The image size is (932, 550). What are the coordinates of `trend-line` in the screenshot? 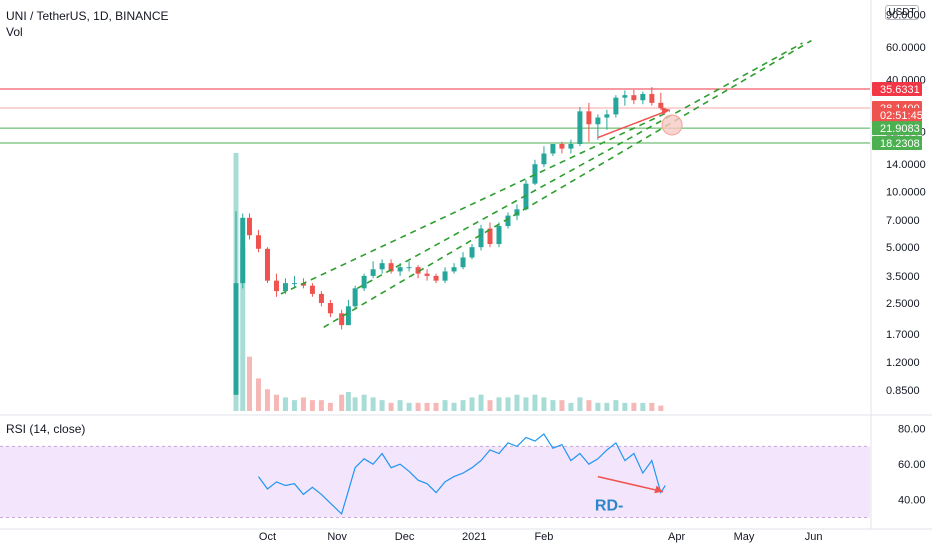 It's located at (475, 202).